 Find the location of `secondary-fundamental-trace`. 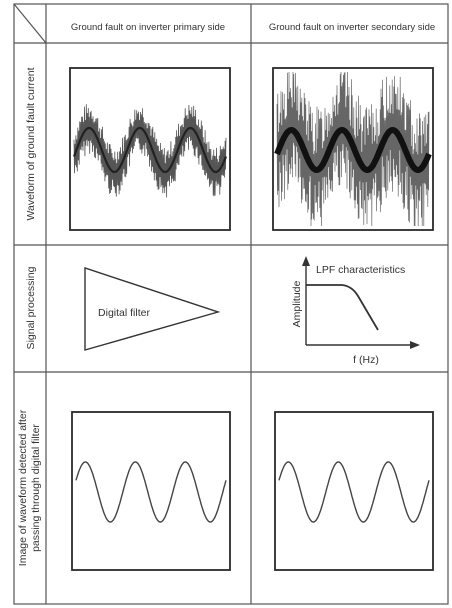

secondary-fundamental-trace is located at coordinates (353, 150).